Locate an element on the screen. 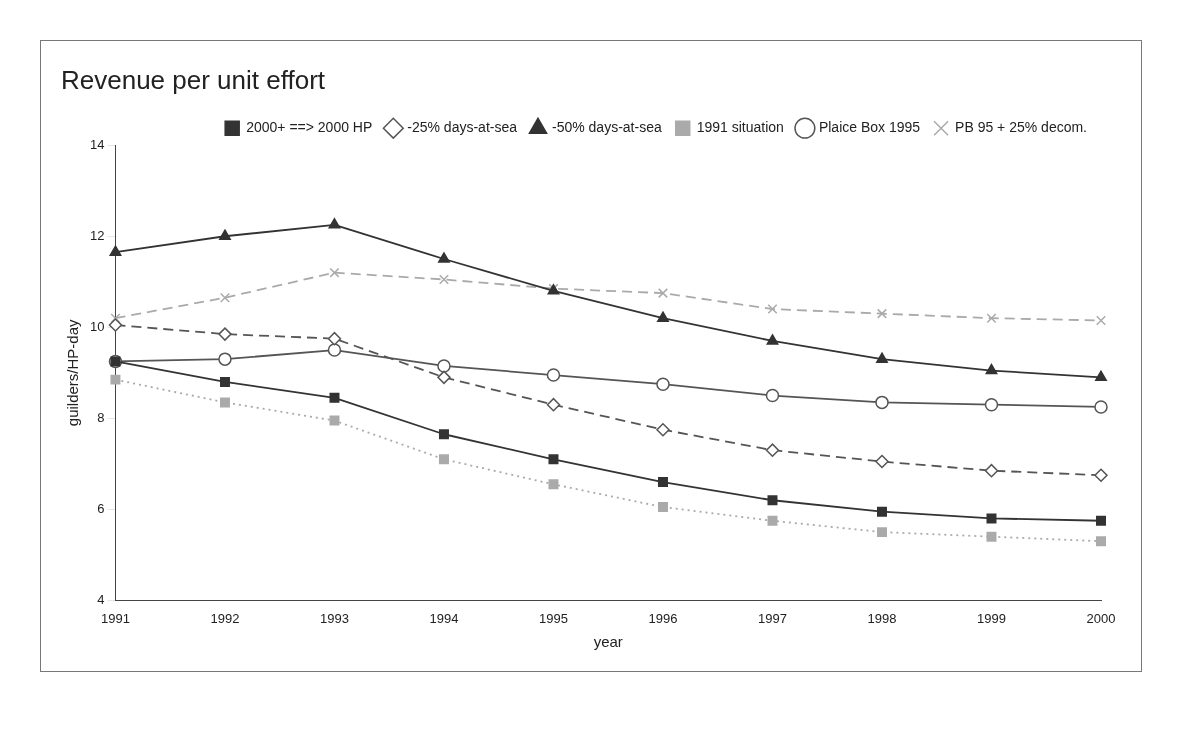  y-axis-title: guilders/HP-day is located at coordinates (73, 372).